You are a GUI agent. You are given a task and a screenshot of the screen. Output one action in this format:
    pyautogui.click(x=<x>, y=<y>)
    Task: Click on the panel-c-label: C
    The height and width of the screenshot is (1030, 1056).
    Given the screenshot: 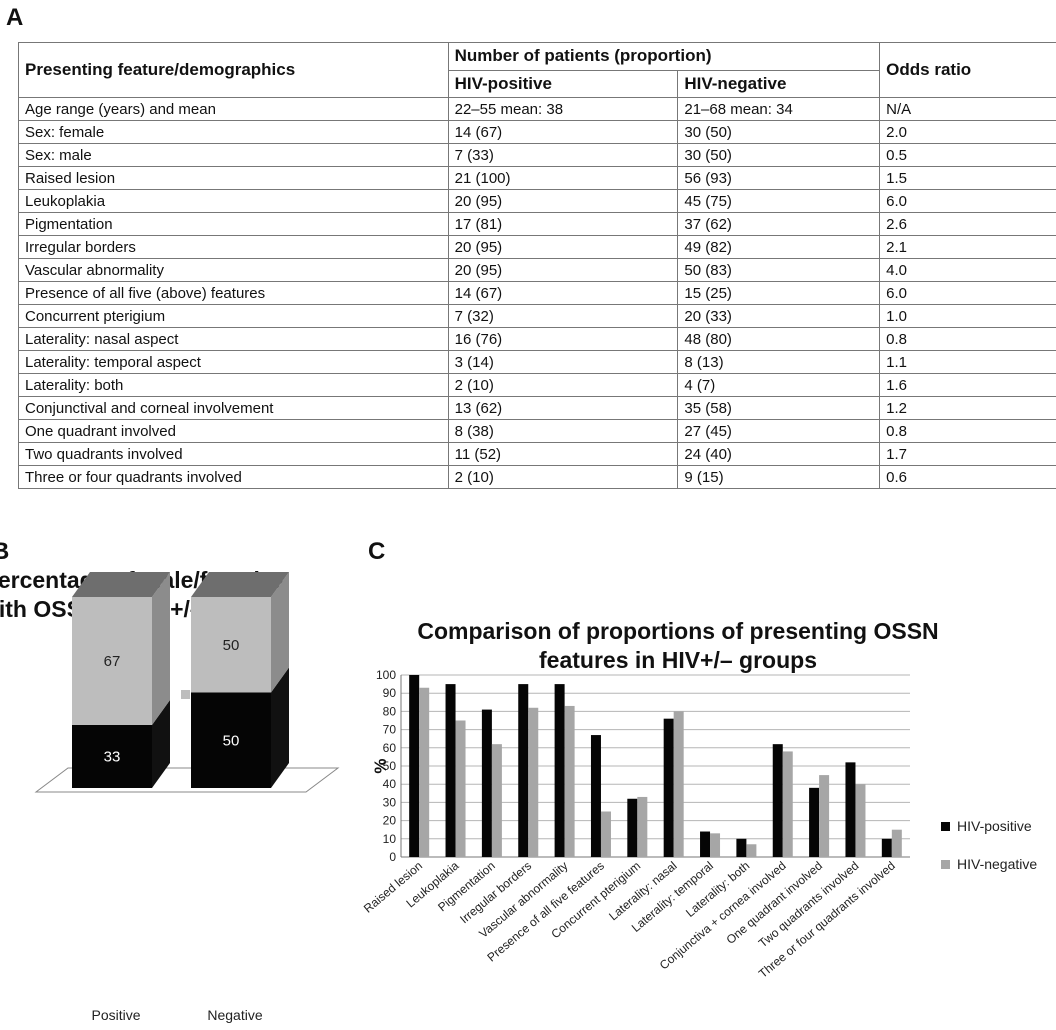 What is the action you would take?
    pyautogui.click(x=377, y=551)
    